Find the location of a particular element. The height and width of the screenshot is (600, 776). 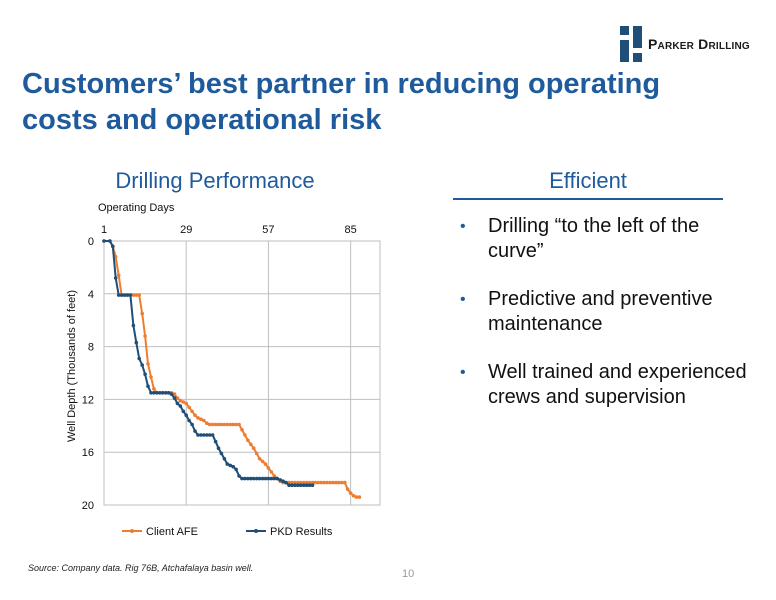

y-tick-label: 4 is located at coordinates (91, 295).